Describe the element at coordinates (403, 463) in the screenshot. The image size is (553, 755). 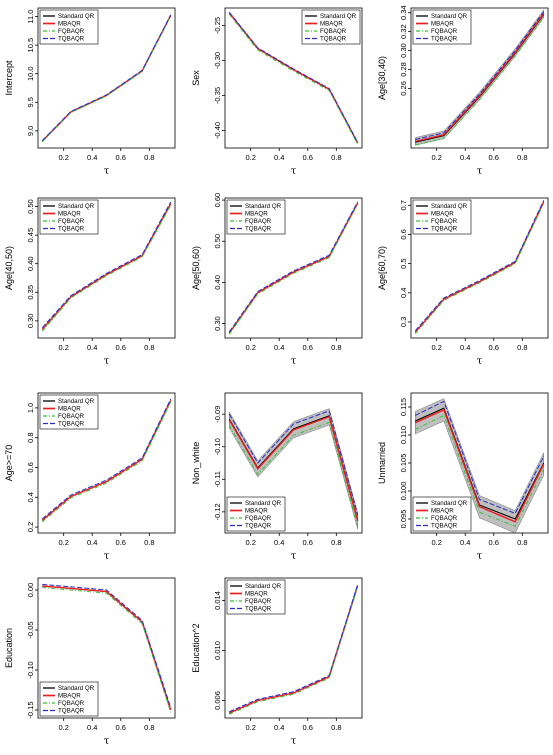
I see `y-tick-label: 0.105` at that location.